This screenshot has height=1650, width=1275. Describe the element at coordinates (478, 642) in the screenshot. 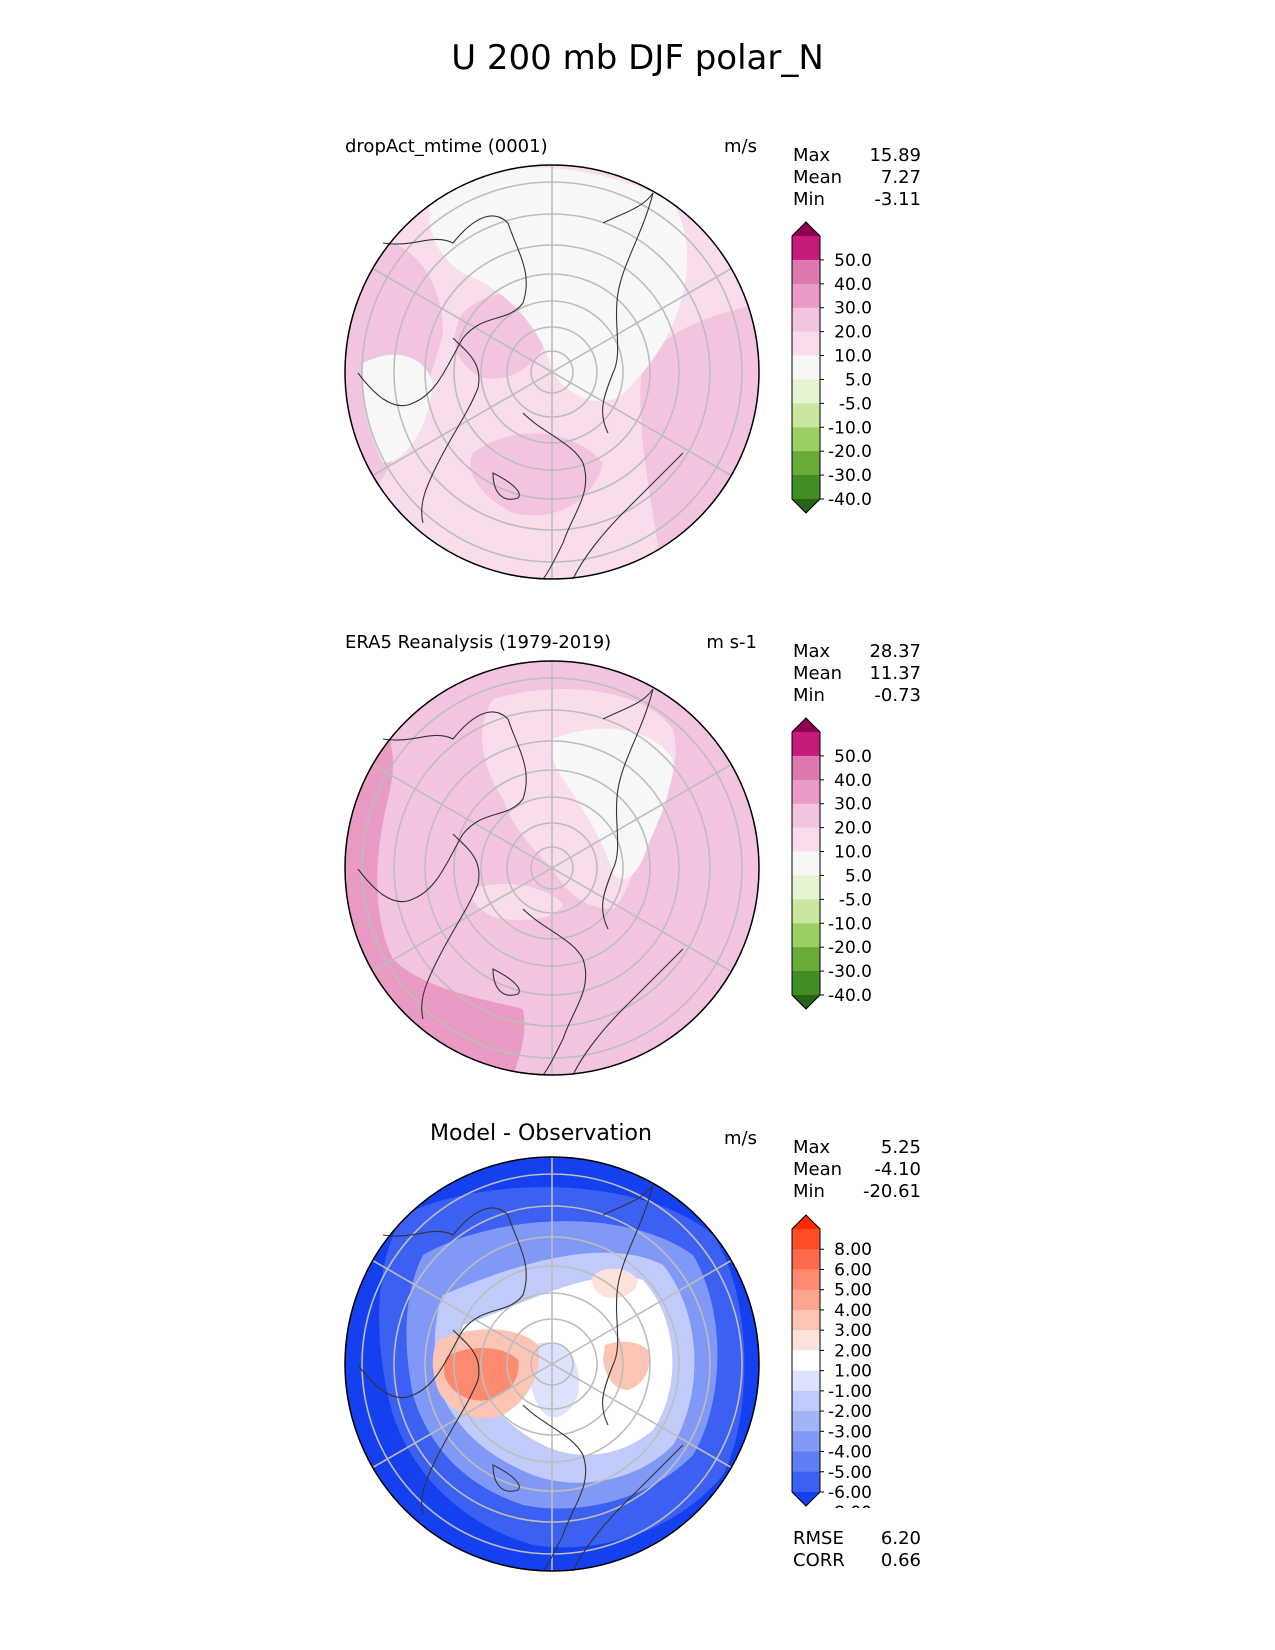

I see `panel2-title: ERA5 Reanalysis (1979-2019)` at that location.